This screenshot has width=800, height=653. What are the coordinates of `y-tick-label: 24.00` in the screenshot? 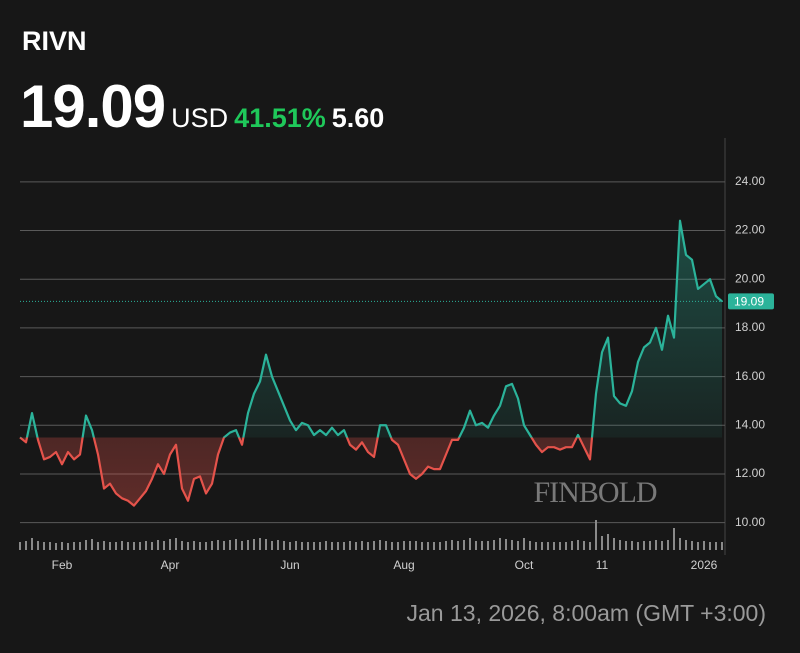 It's located at (750, 181).